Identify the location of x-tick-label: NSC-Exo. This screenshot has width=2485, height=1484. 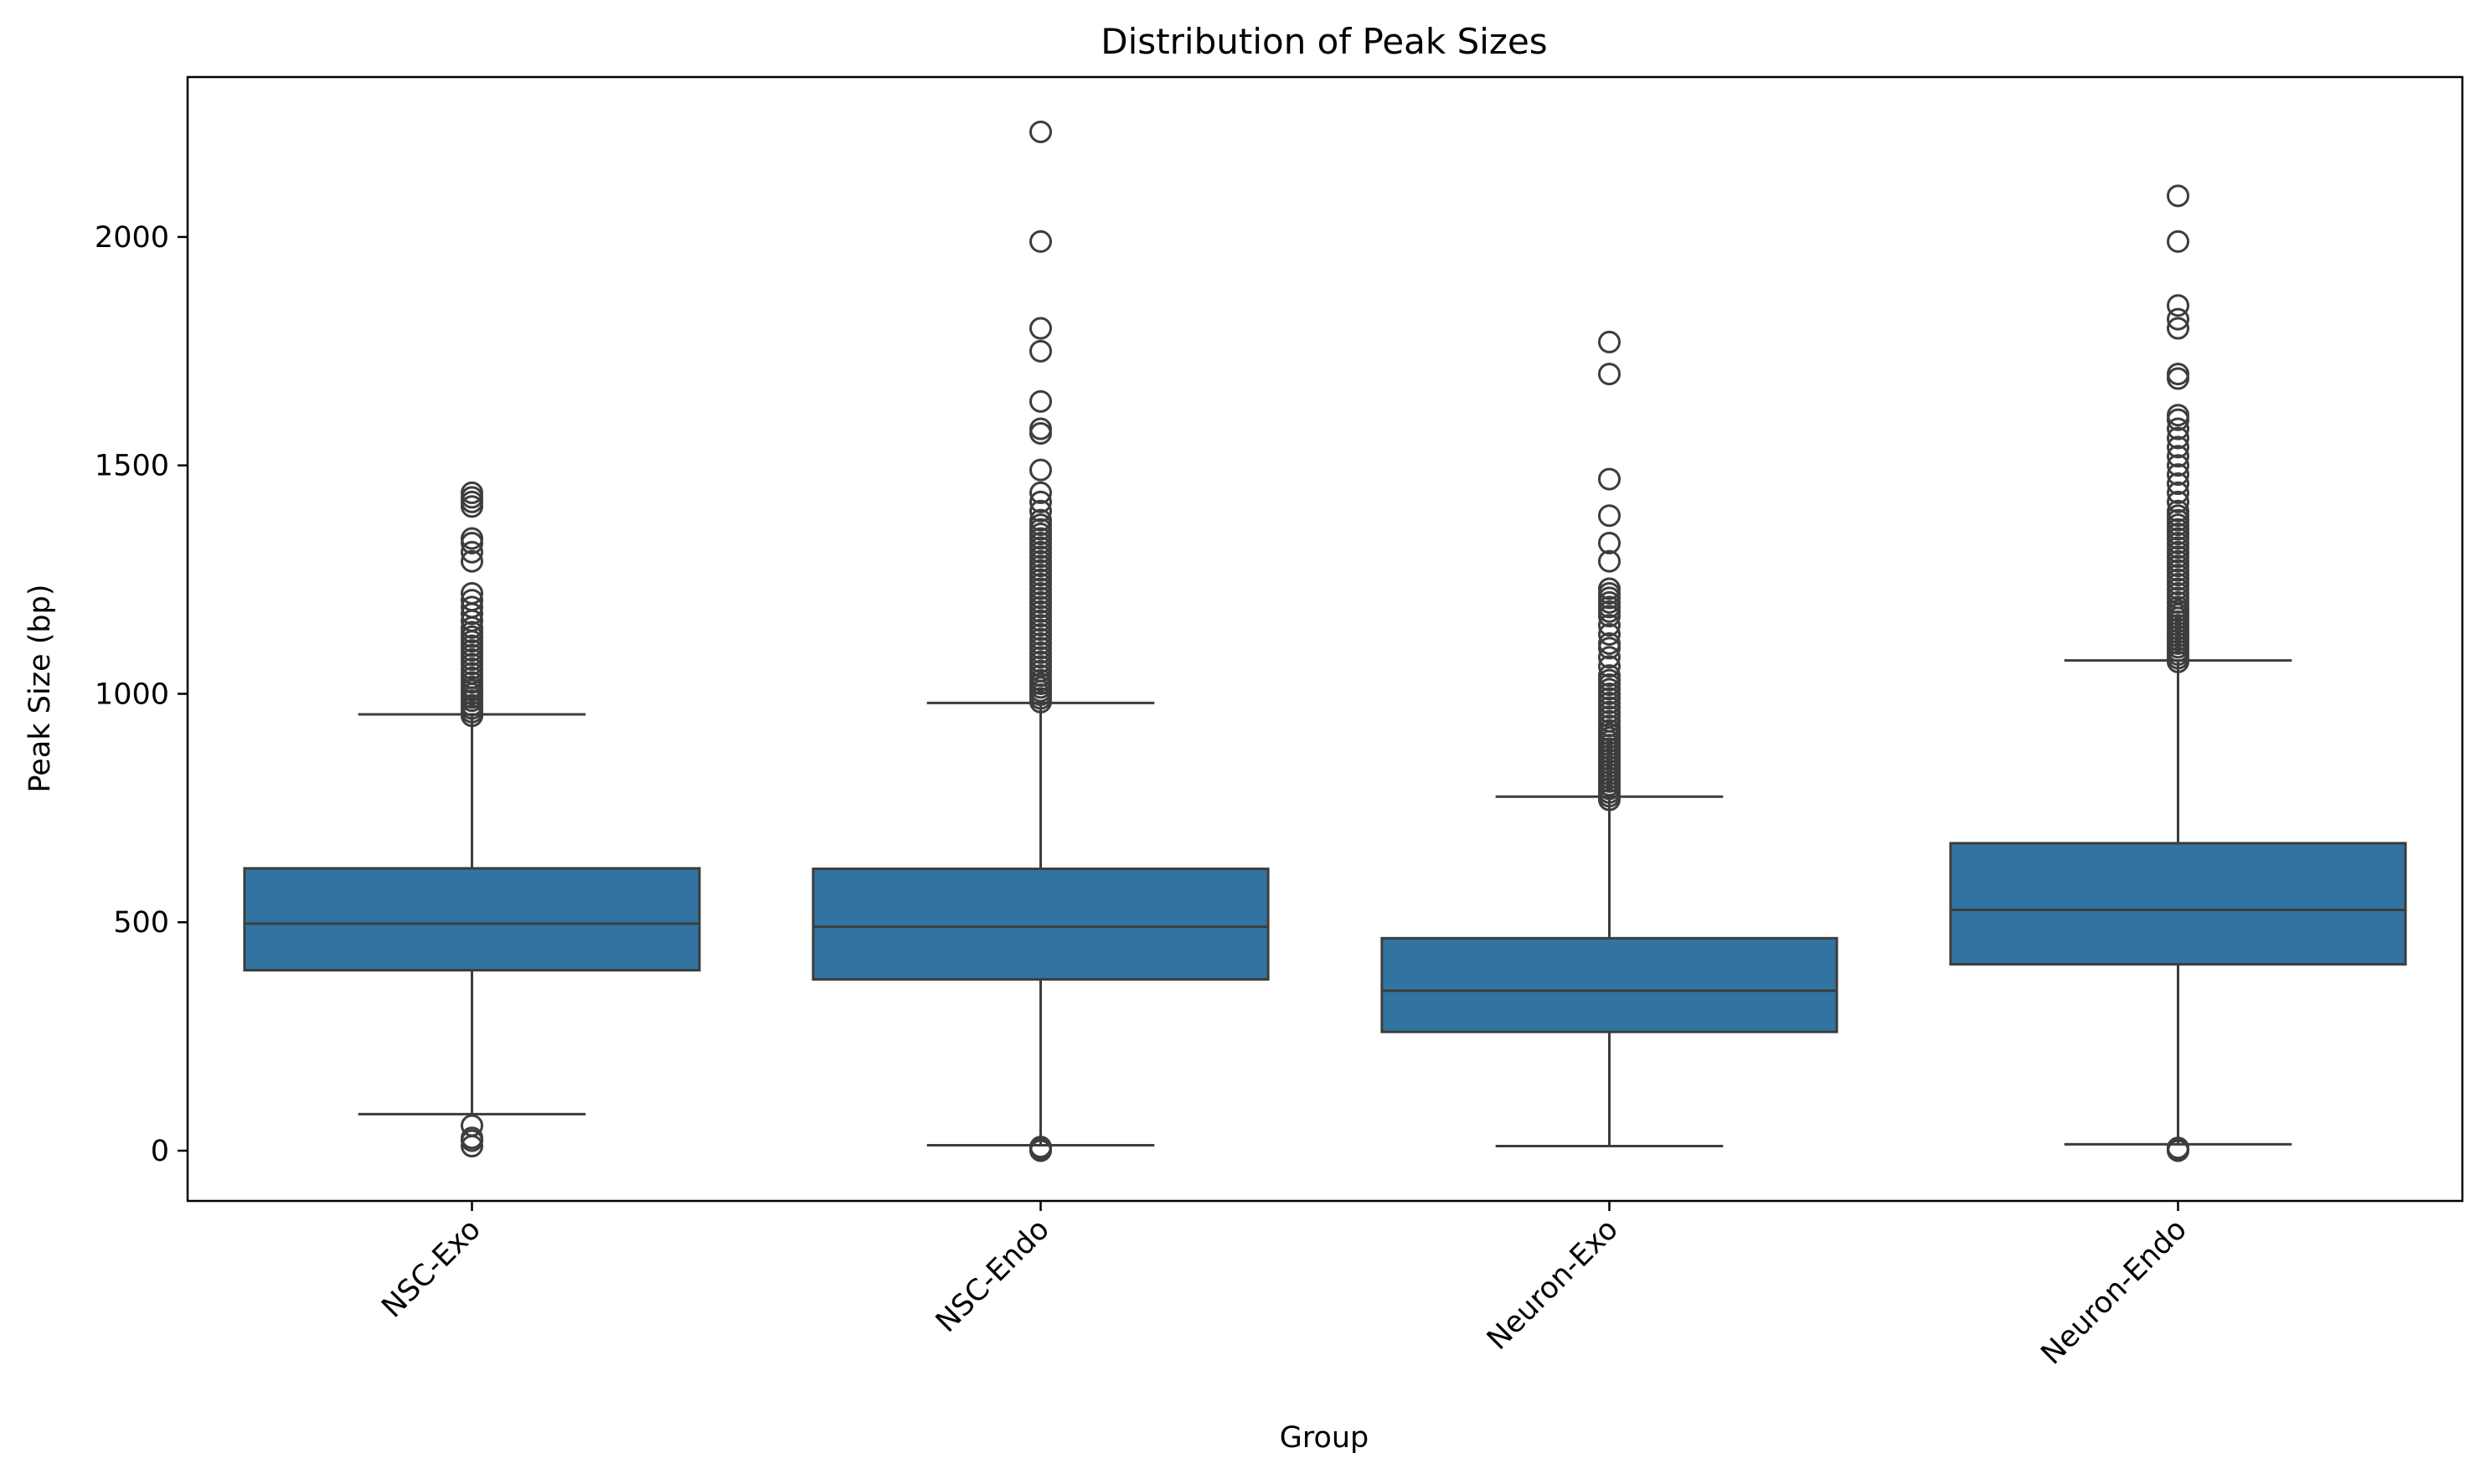
(431, 1268).